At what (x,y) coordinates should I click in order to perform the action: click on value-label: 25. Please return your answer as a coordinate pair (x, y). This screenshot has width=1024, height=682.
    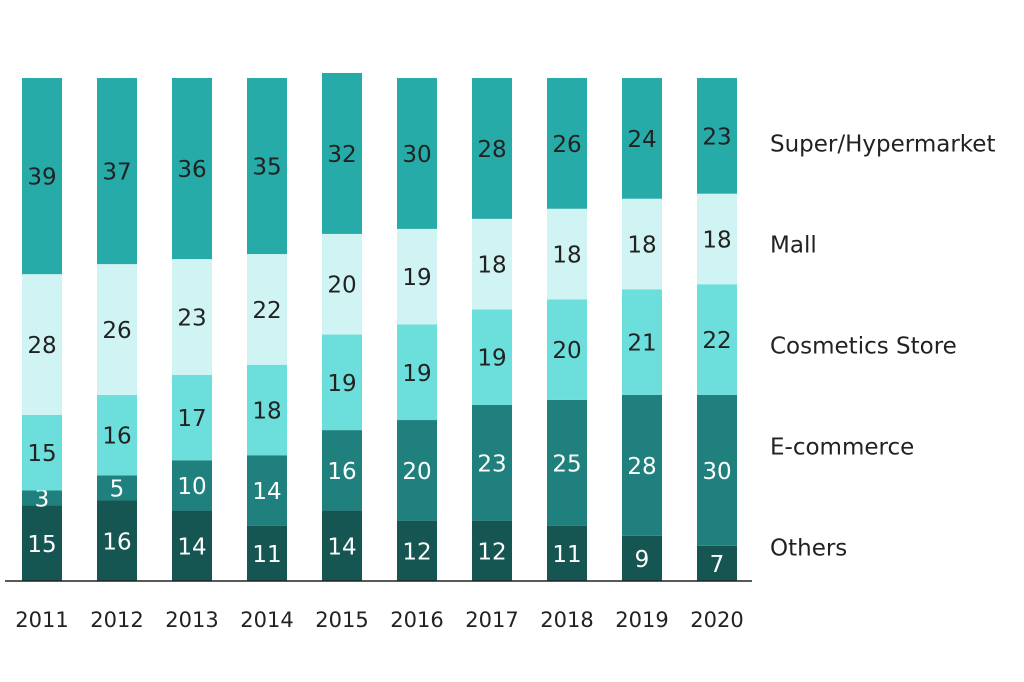
    Looking at the image, I should click on (566, 464).